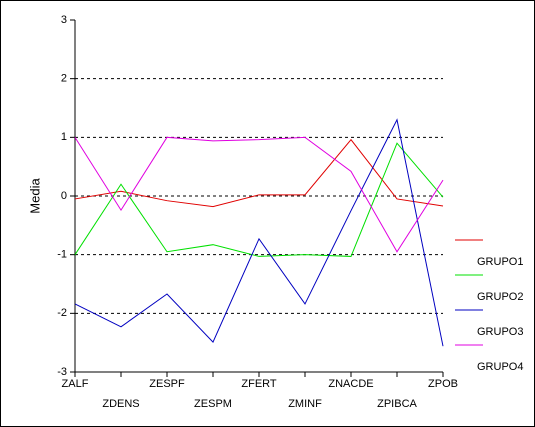 The image size is (535, 427). What do you see at coordinates (213, 404) in the screenshot?
I see `x-tick-label: ZESPM` at bounding box center [213, 404].